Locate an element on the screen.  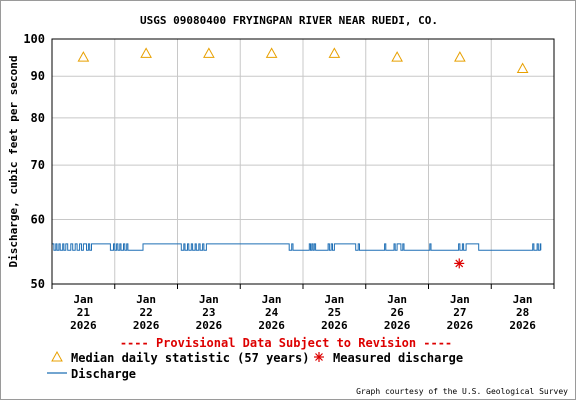
legend-discharge-label: Discharge is located at coordinates (103, 374).